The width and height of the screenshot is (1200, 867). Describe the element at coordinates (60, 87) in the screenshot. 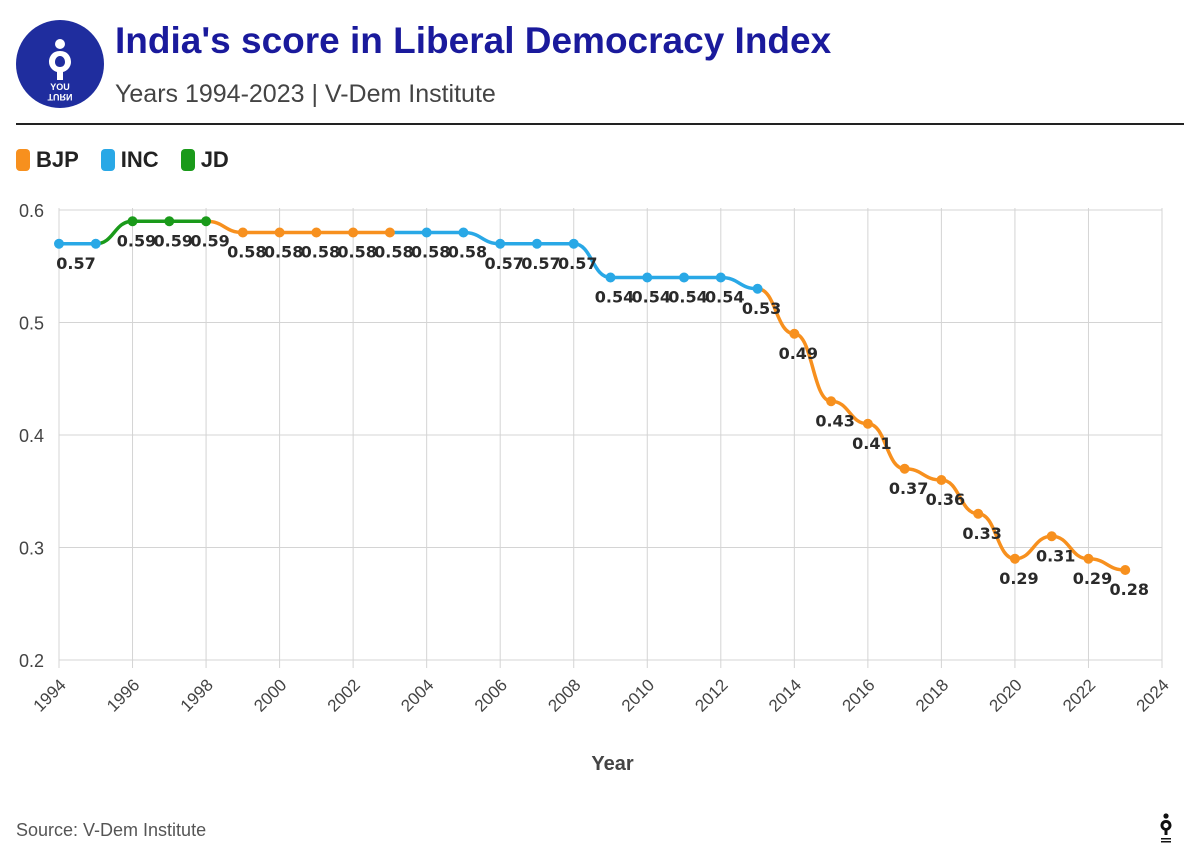

I see `logo-text-top: YOU` at that location.